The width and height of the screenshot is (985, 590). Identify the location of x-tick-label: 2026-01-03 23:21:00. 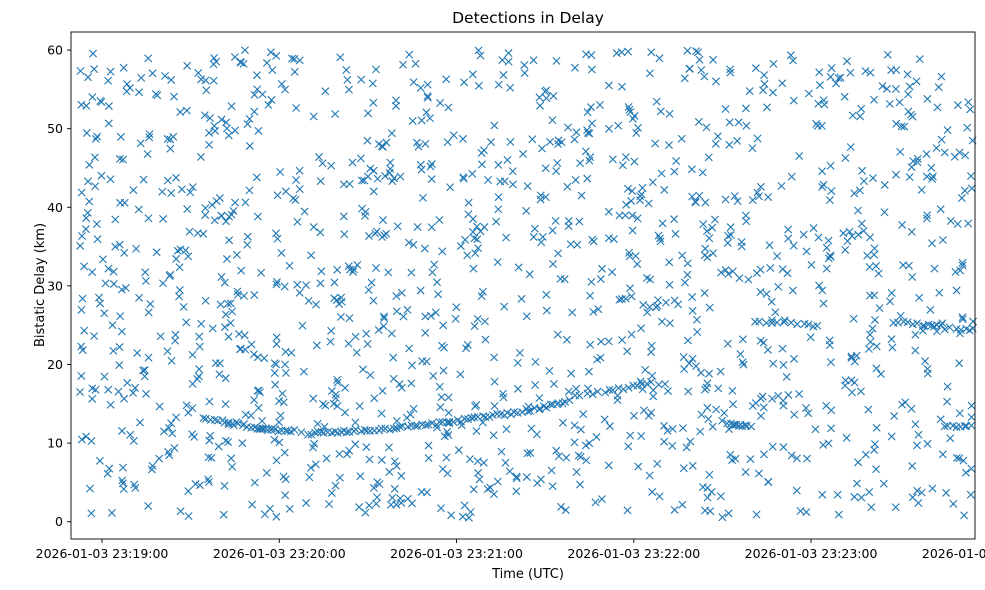
(456, 553).